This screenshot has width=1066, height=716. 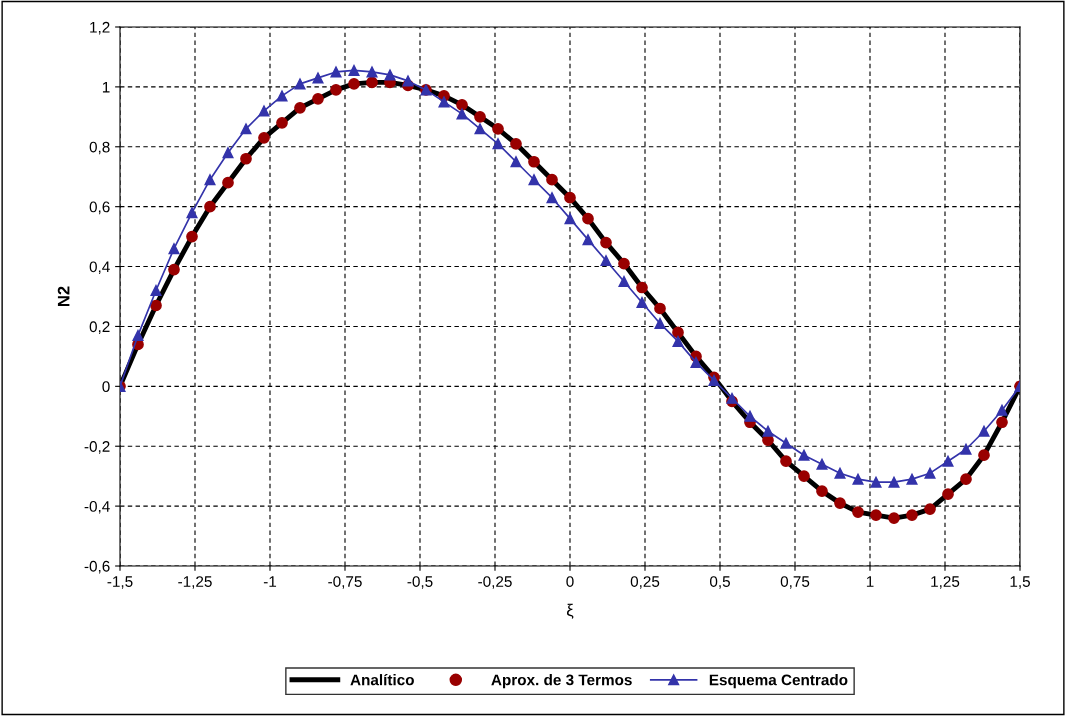 I want to click on x-tick-label: 1, so click(x=870, y=581).